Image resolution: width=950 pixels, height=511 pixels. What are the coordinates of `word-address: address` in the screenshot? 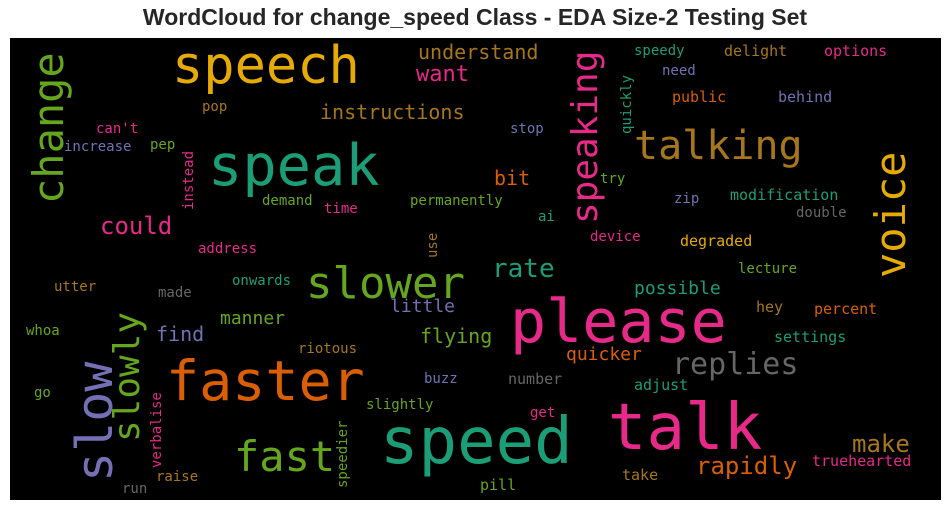 It's located at (228, 249).